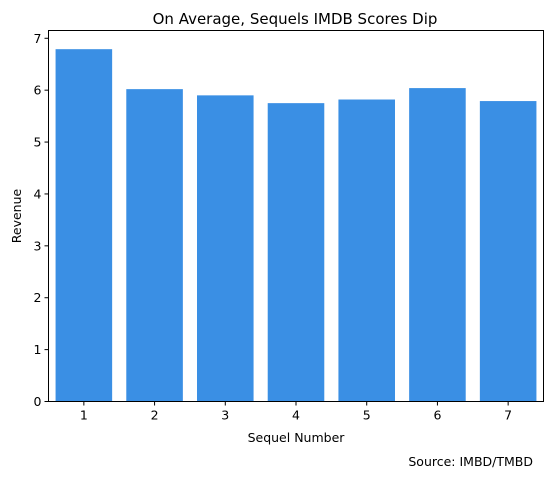  I want to click on y-axis: 0 1 2 3 4 5 6 7, so click(41, 220).